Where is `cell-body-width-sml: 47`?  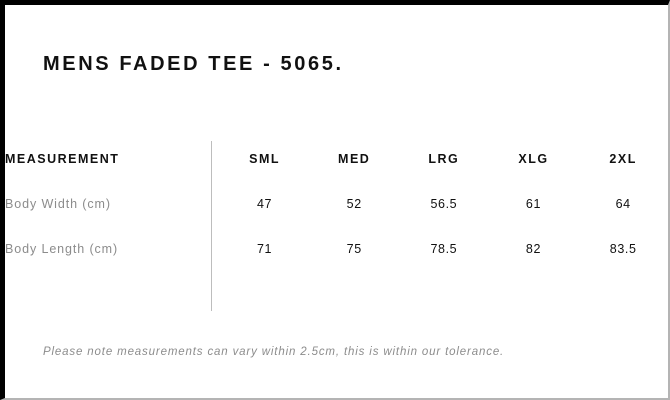 cell-body-width-sml: 47 is located at coordinates (265, 203).